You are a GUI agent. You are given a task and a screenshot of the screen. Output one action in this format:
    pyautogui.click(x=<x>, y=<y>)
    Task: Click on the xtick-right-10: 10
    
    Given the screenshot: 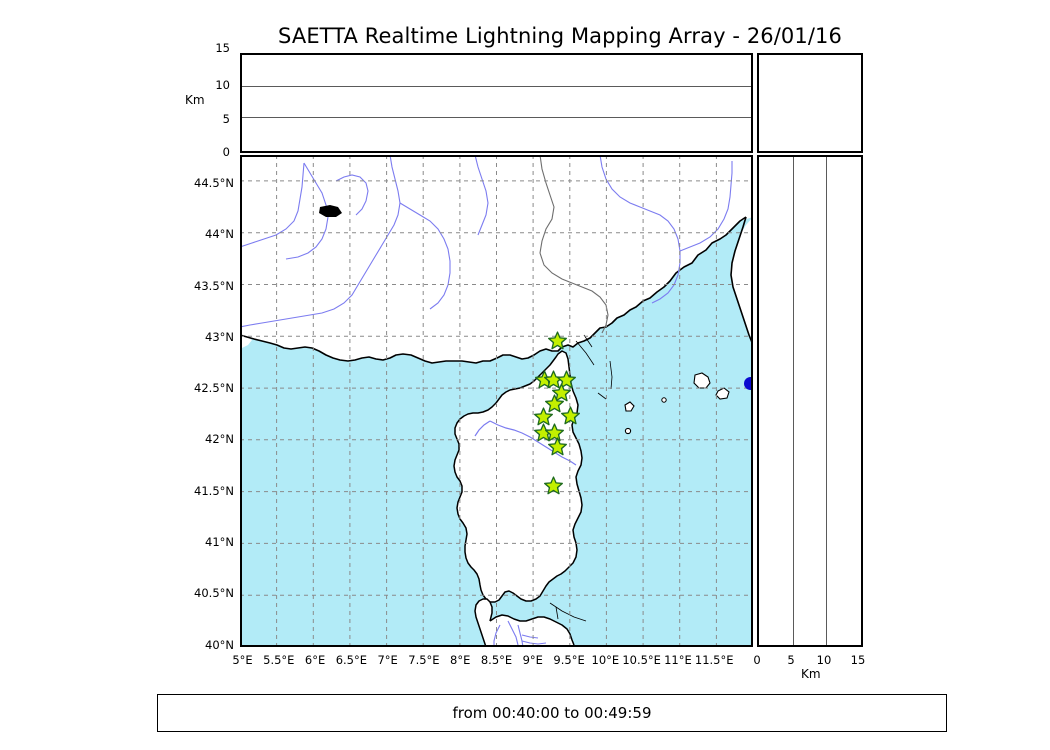 What is the action you would take?
    pyautogui.click(x=824, y=660)
    